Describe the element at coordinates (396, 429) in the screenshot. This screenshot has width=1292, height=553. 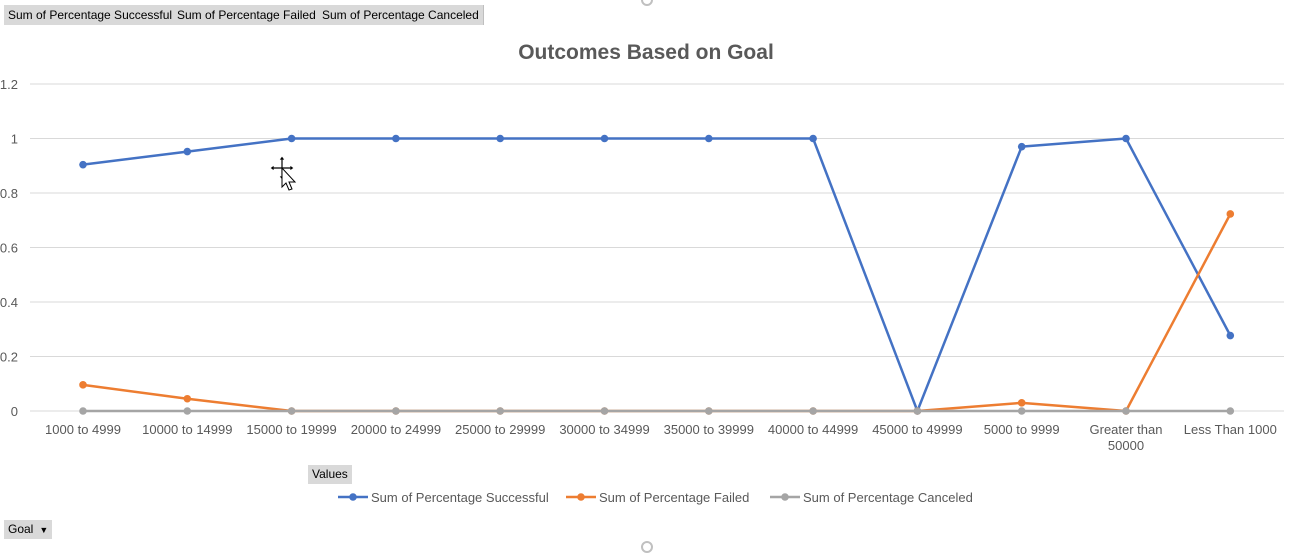
I see `x-category-label: 20000 to 24999` at that location.